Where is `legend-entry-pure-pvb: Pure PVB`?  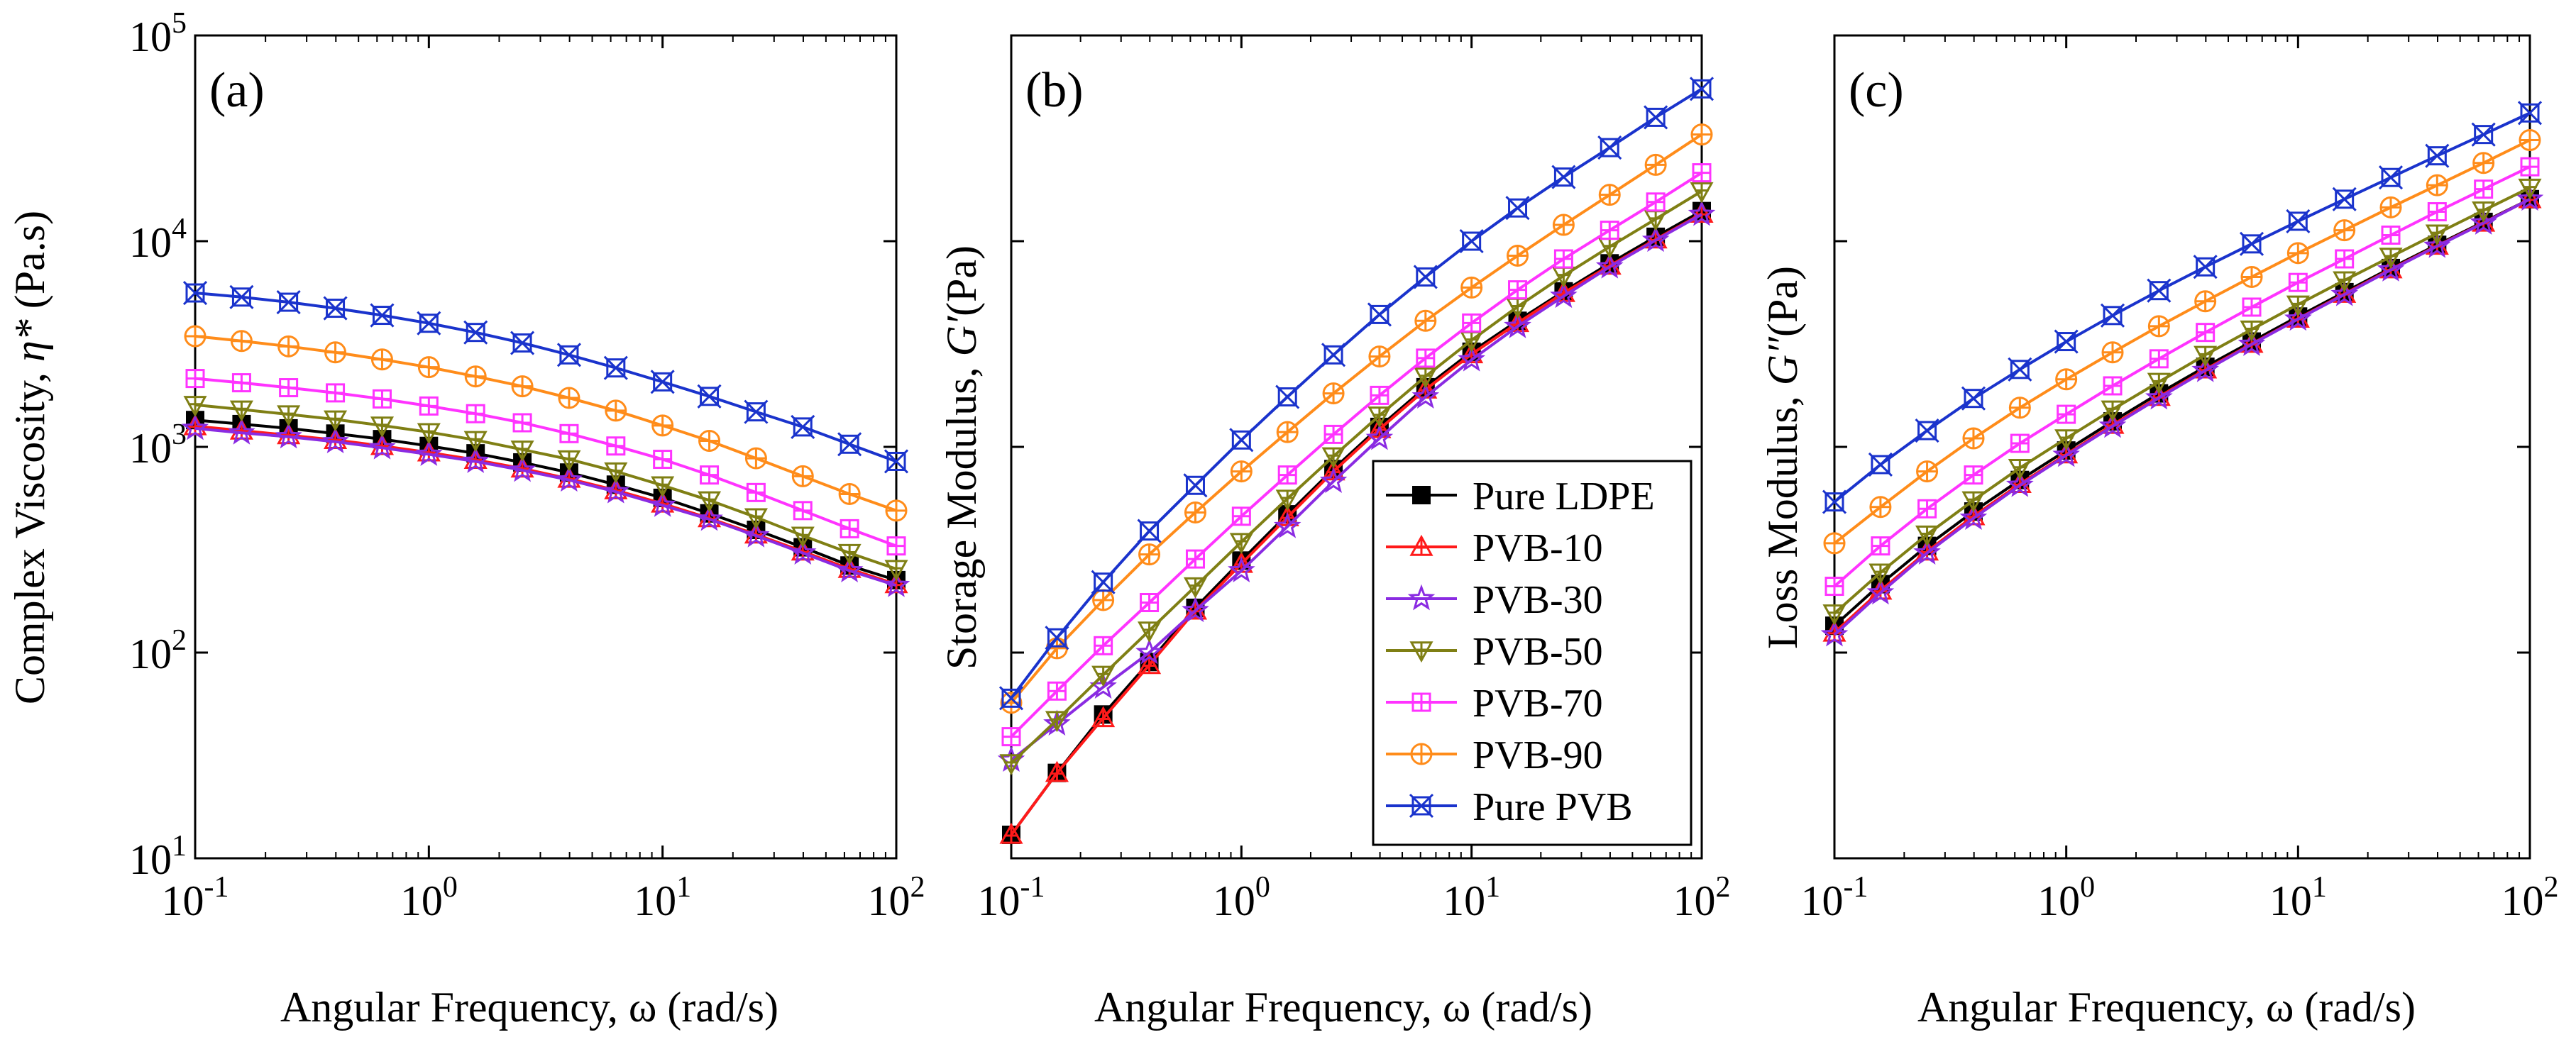 legend-entry-pure-pvb: Pure PVB is located at coordinates (1509, 807).